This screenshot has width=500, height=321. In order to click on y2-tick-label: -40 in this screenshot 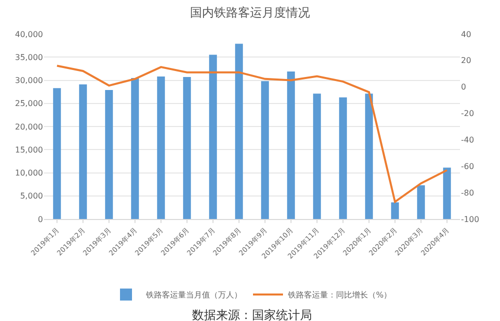, I will do `click(467, 140)`.